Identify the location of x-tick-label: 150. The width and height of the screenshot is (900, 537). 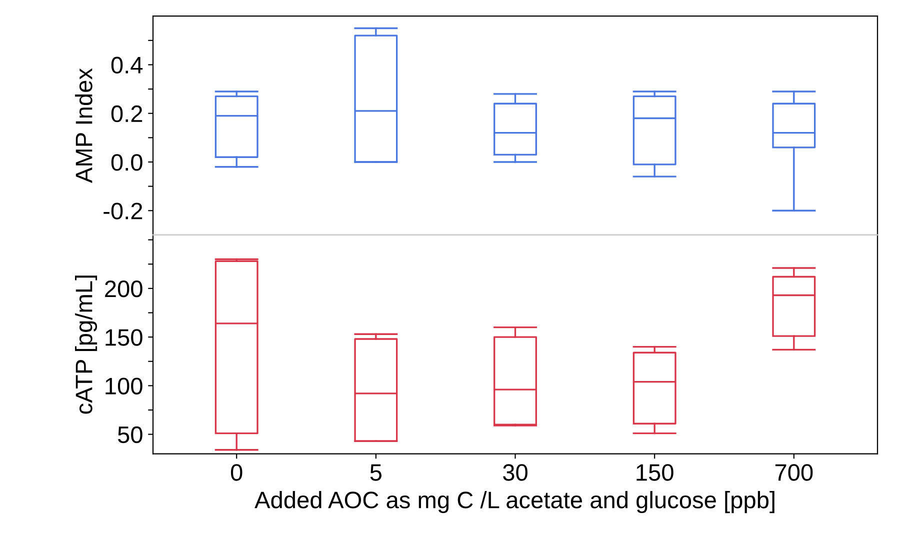
(655, 472).